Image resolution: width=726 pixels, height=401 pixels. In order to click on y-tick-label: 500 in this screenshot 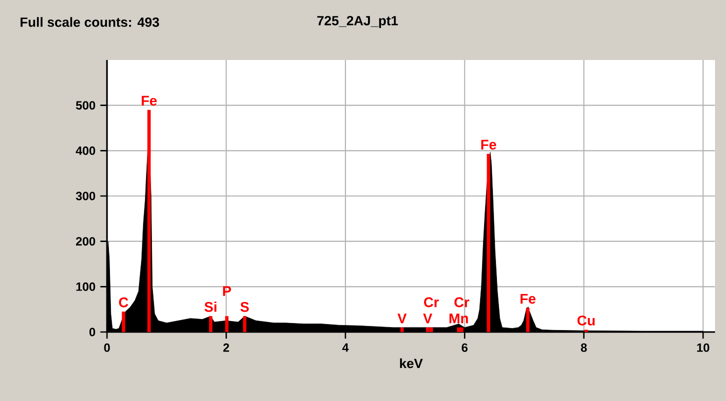, I will do `click(86, 105)`.